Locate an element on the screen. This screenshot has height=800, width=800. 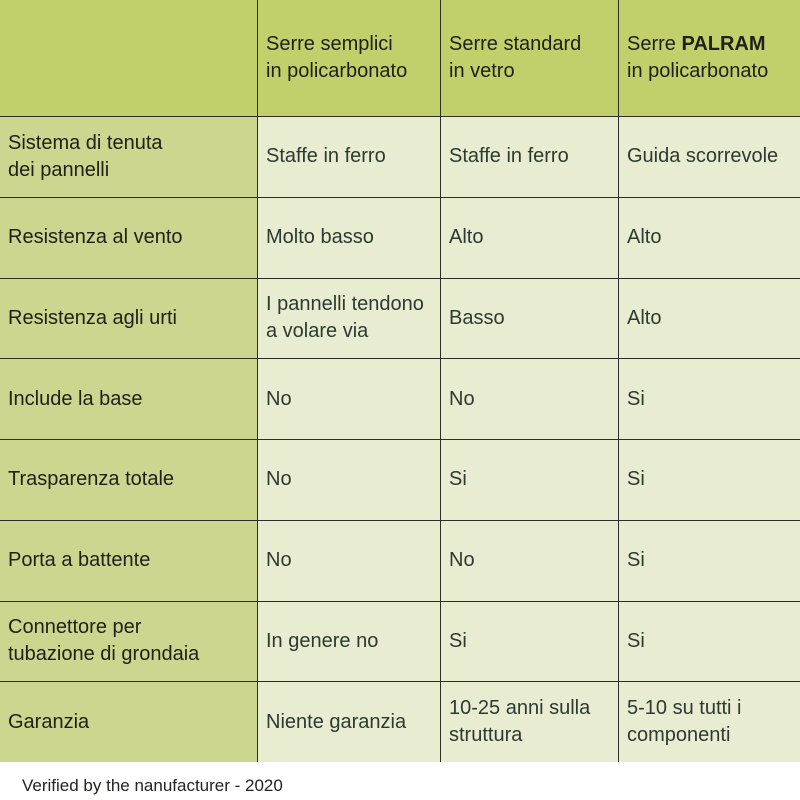
row-label-sistema-di-tenuta: Sistema di tenuta dei pannelli is located at coordinates (128, 156).